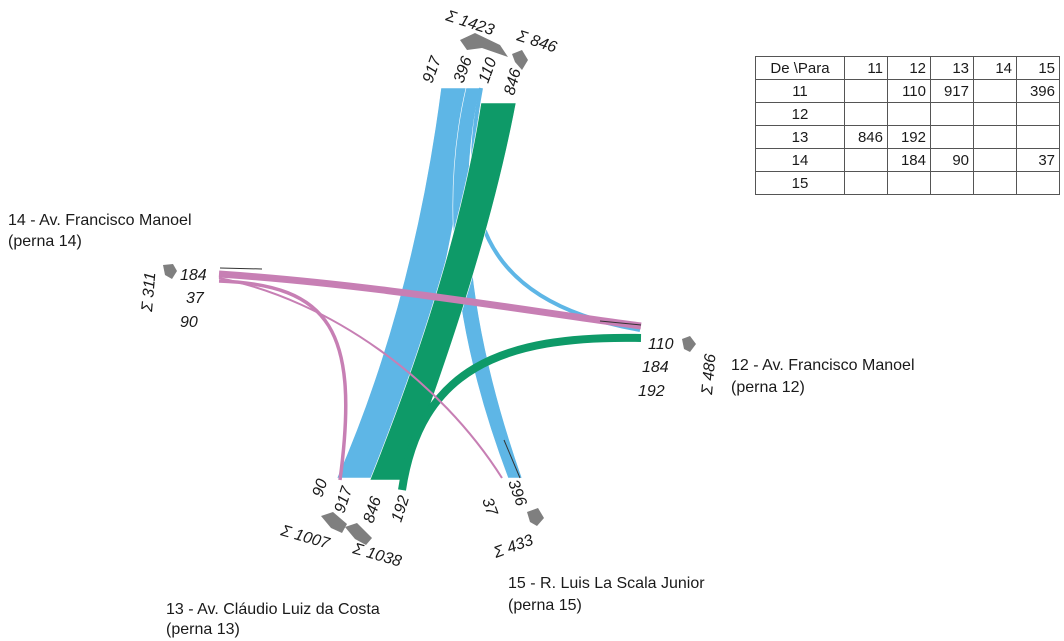  I want to click on leg12-name: 12 - Av. Francisco Manoel, so click(823, 365).